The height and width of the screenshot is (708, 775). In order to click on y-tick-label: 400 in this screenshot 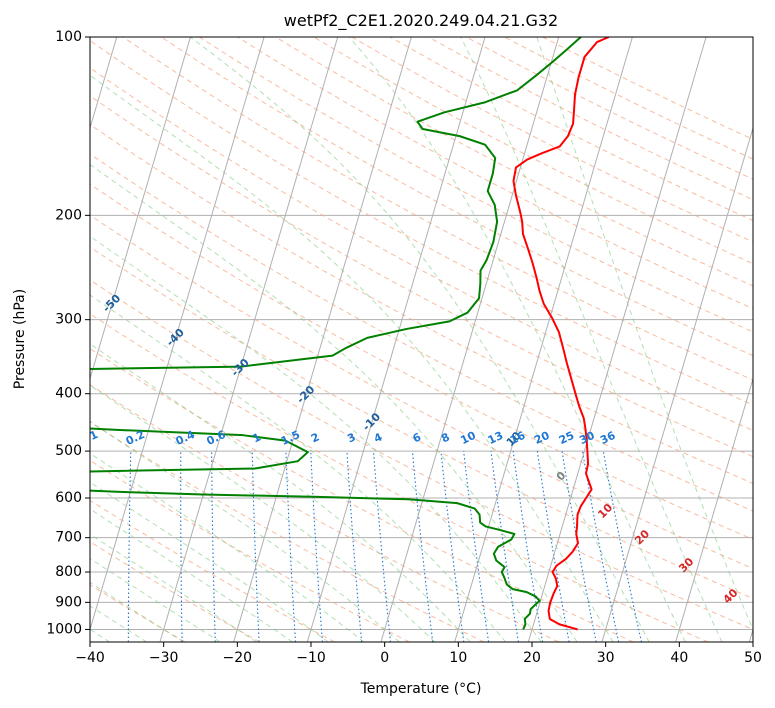, I will do `click(68, 394)`.